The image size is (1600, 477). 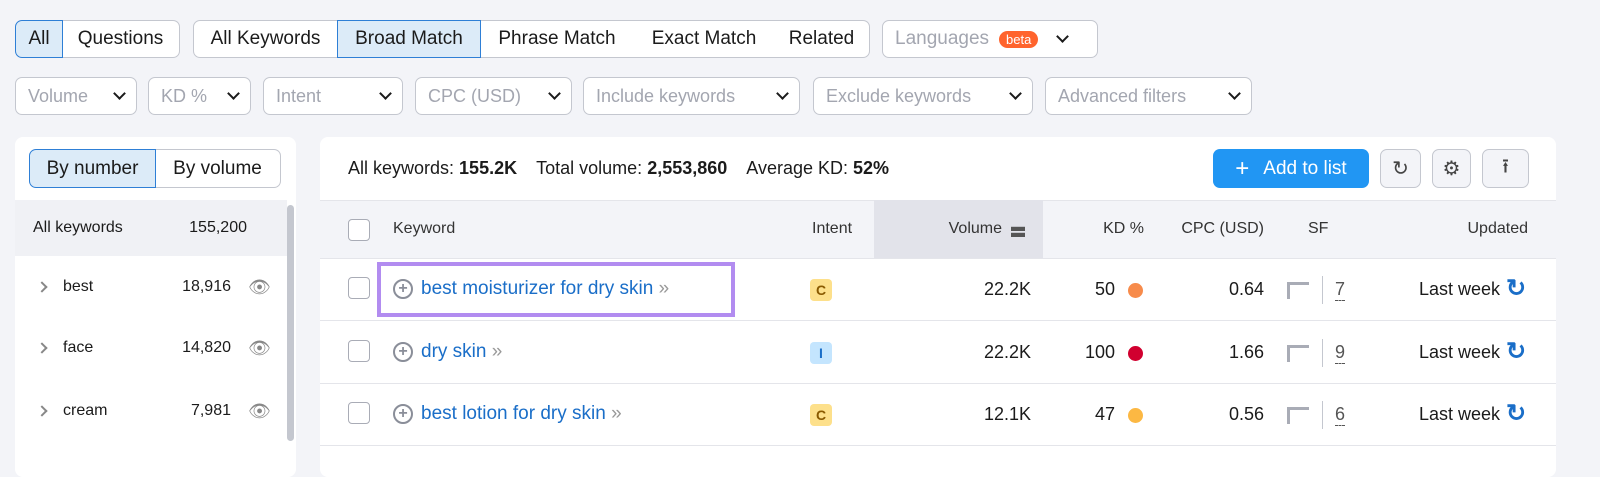 I want to click on group-item: cream 7,981 👁, so click(x=151, y=411).